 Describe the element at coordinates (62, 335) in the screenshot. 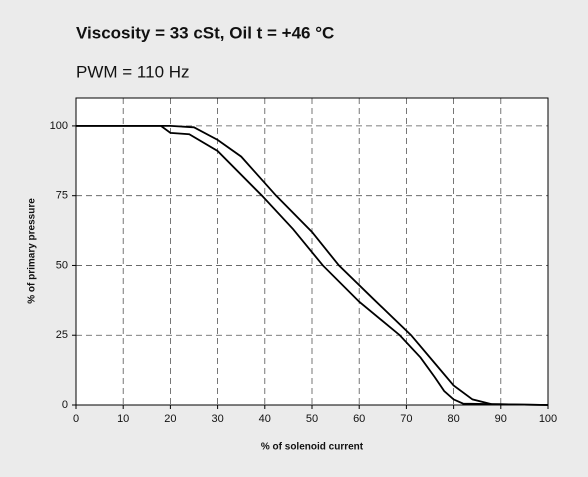

I see `y-tick-label: 25` at that location.